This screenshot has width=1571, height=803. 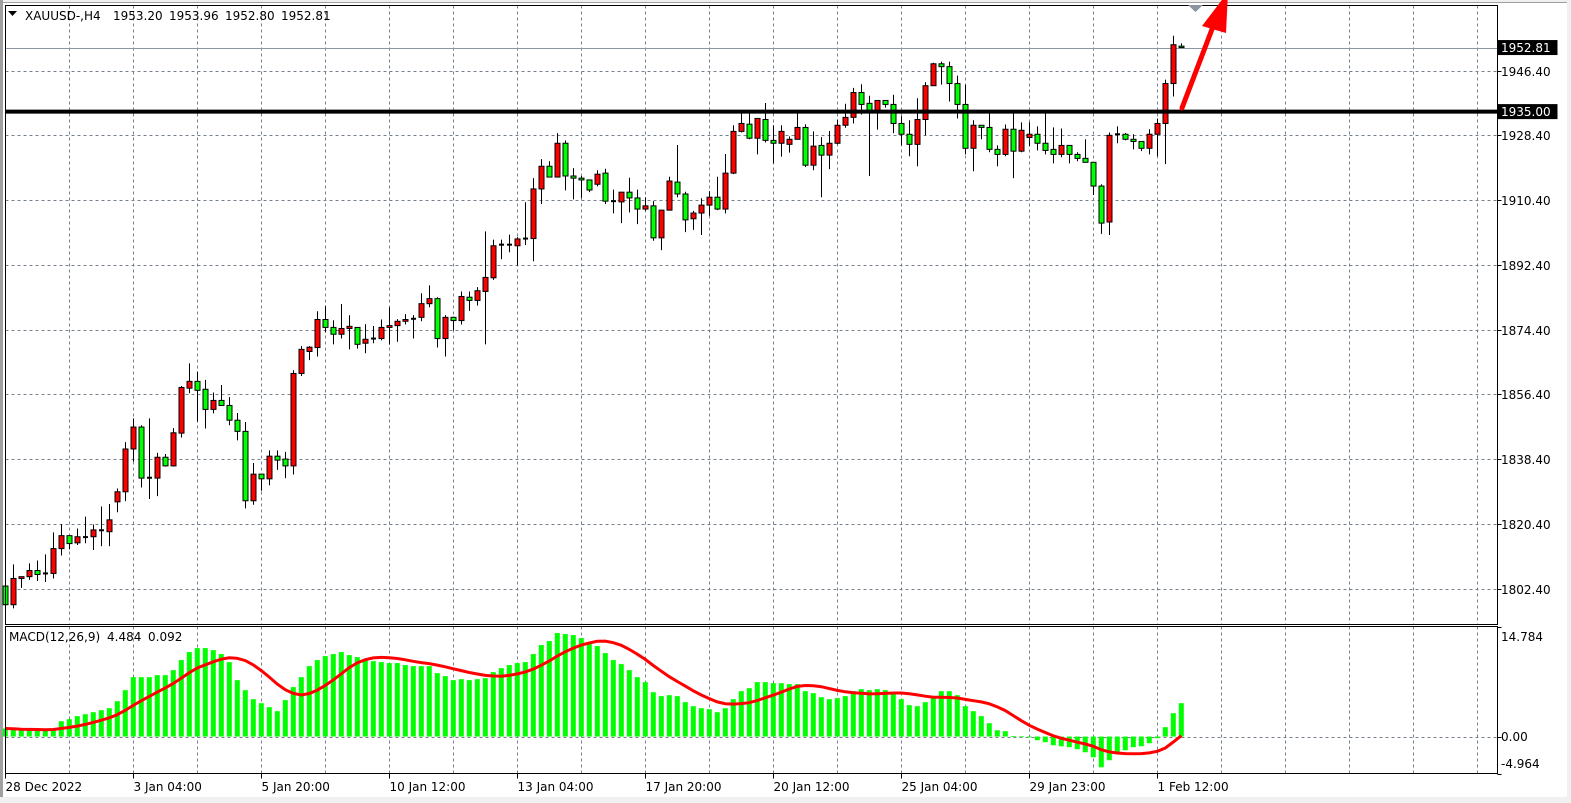 What do you see at coordinates (1526, 72) in the screenshot?
I see `price-tick-label: 1946.40` at bounding box center [1526, 72].